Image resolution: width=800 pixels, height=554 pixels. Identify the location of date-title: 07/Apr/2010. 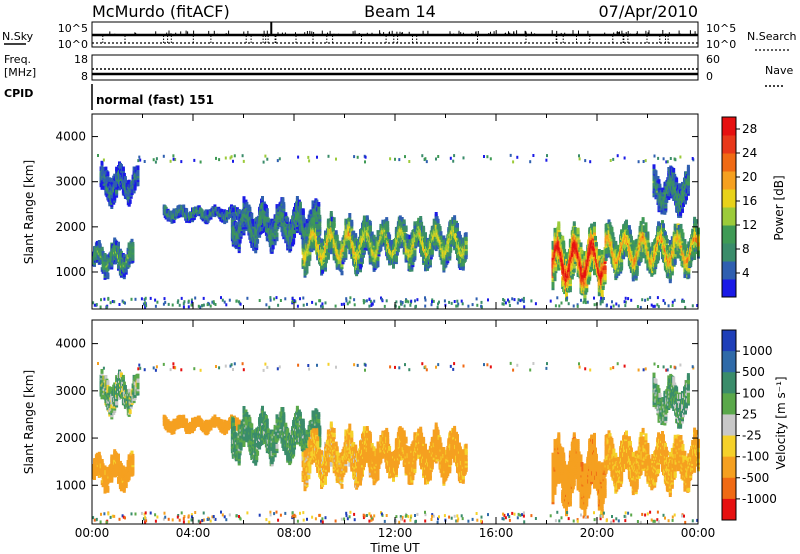
(648, 11).